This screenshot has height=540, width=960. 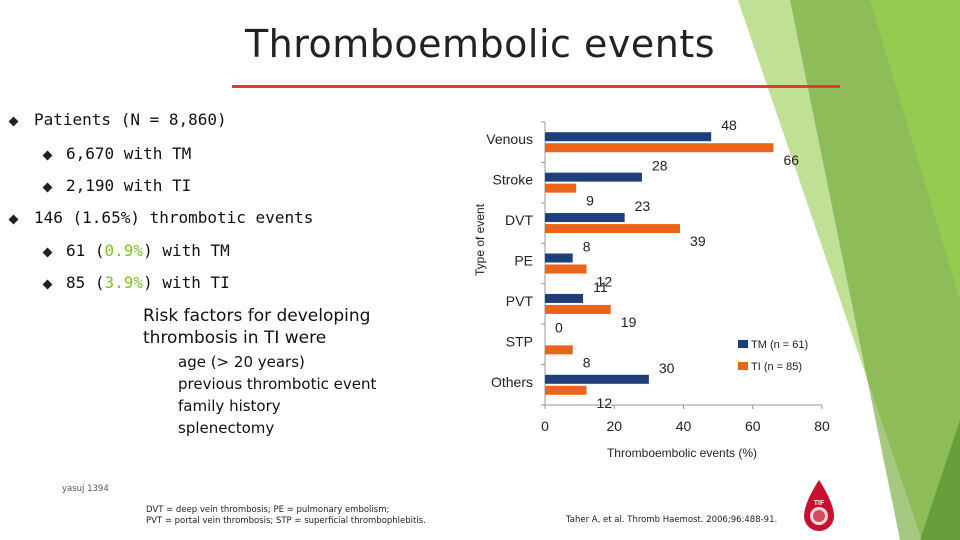 I want to click on logo-text: TIF, so click(x=819, y=503).